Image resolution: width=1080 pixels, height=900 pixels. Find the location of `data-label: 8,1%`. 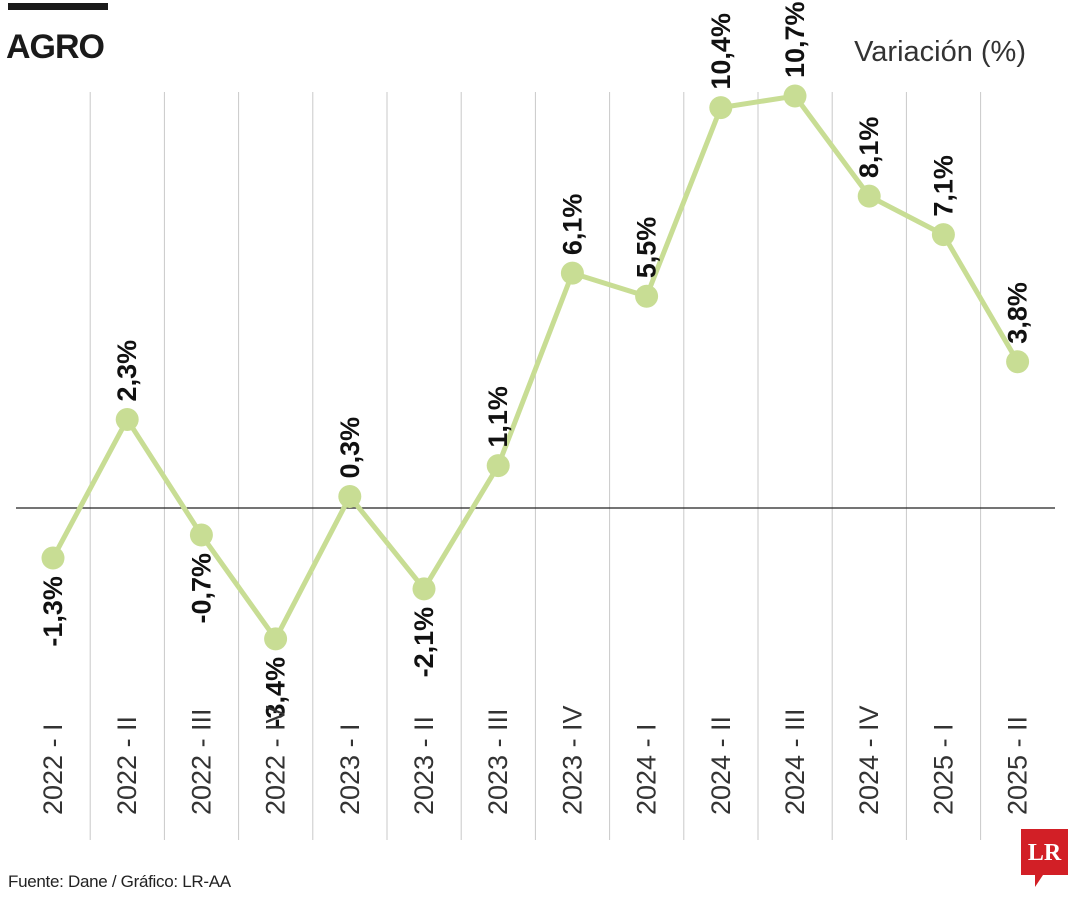

data-label: 8,1% is located at coordinates (869, 148).